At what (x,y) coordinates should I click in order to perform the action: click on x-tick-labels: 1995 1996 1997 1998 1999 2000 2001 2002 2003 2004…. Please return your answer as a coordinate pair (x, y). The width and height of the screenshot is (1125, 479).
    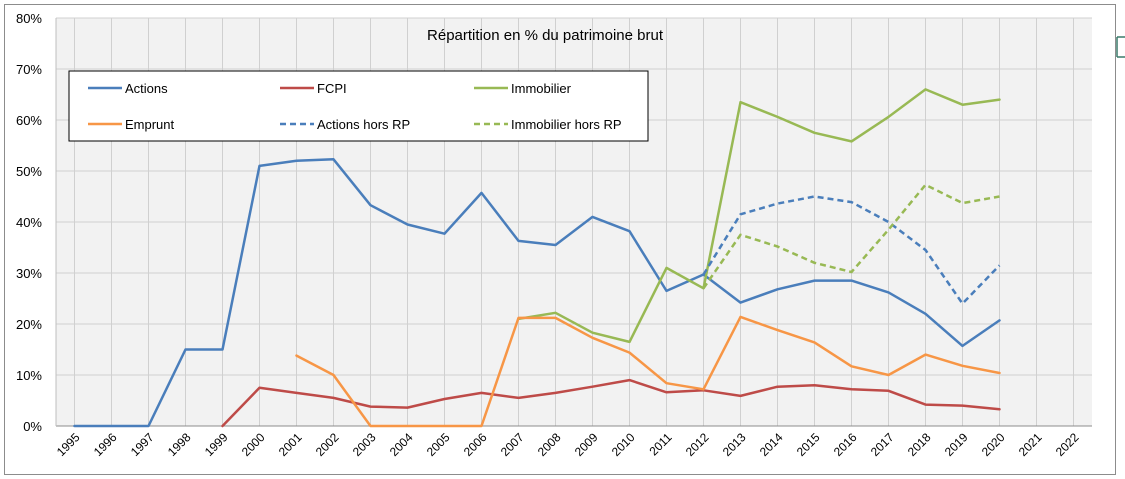
    Looking at the image, I should click on (568, 444).